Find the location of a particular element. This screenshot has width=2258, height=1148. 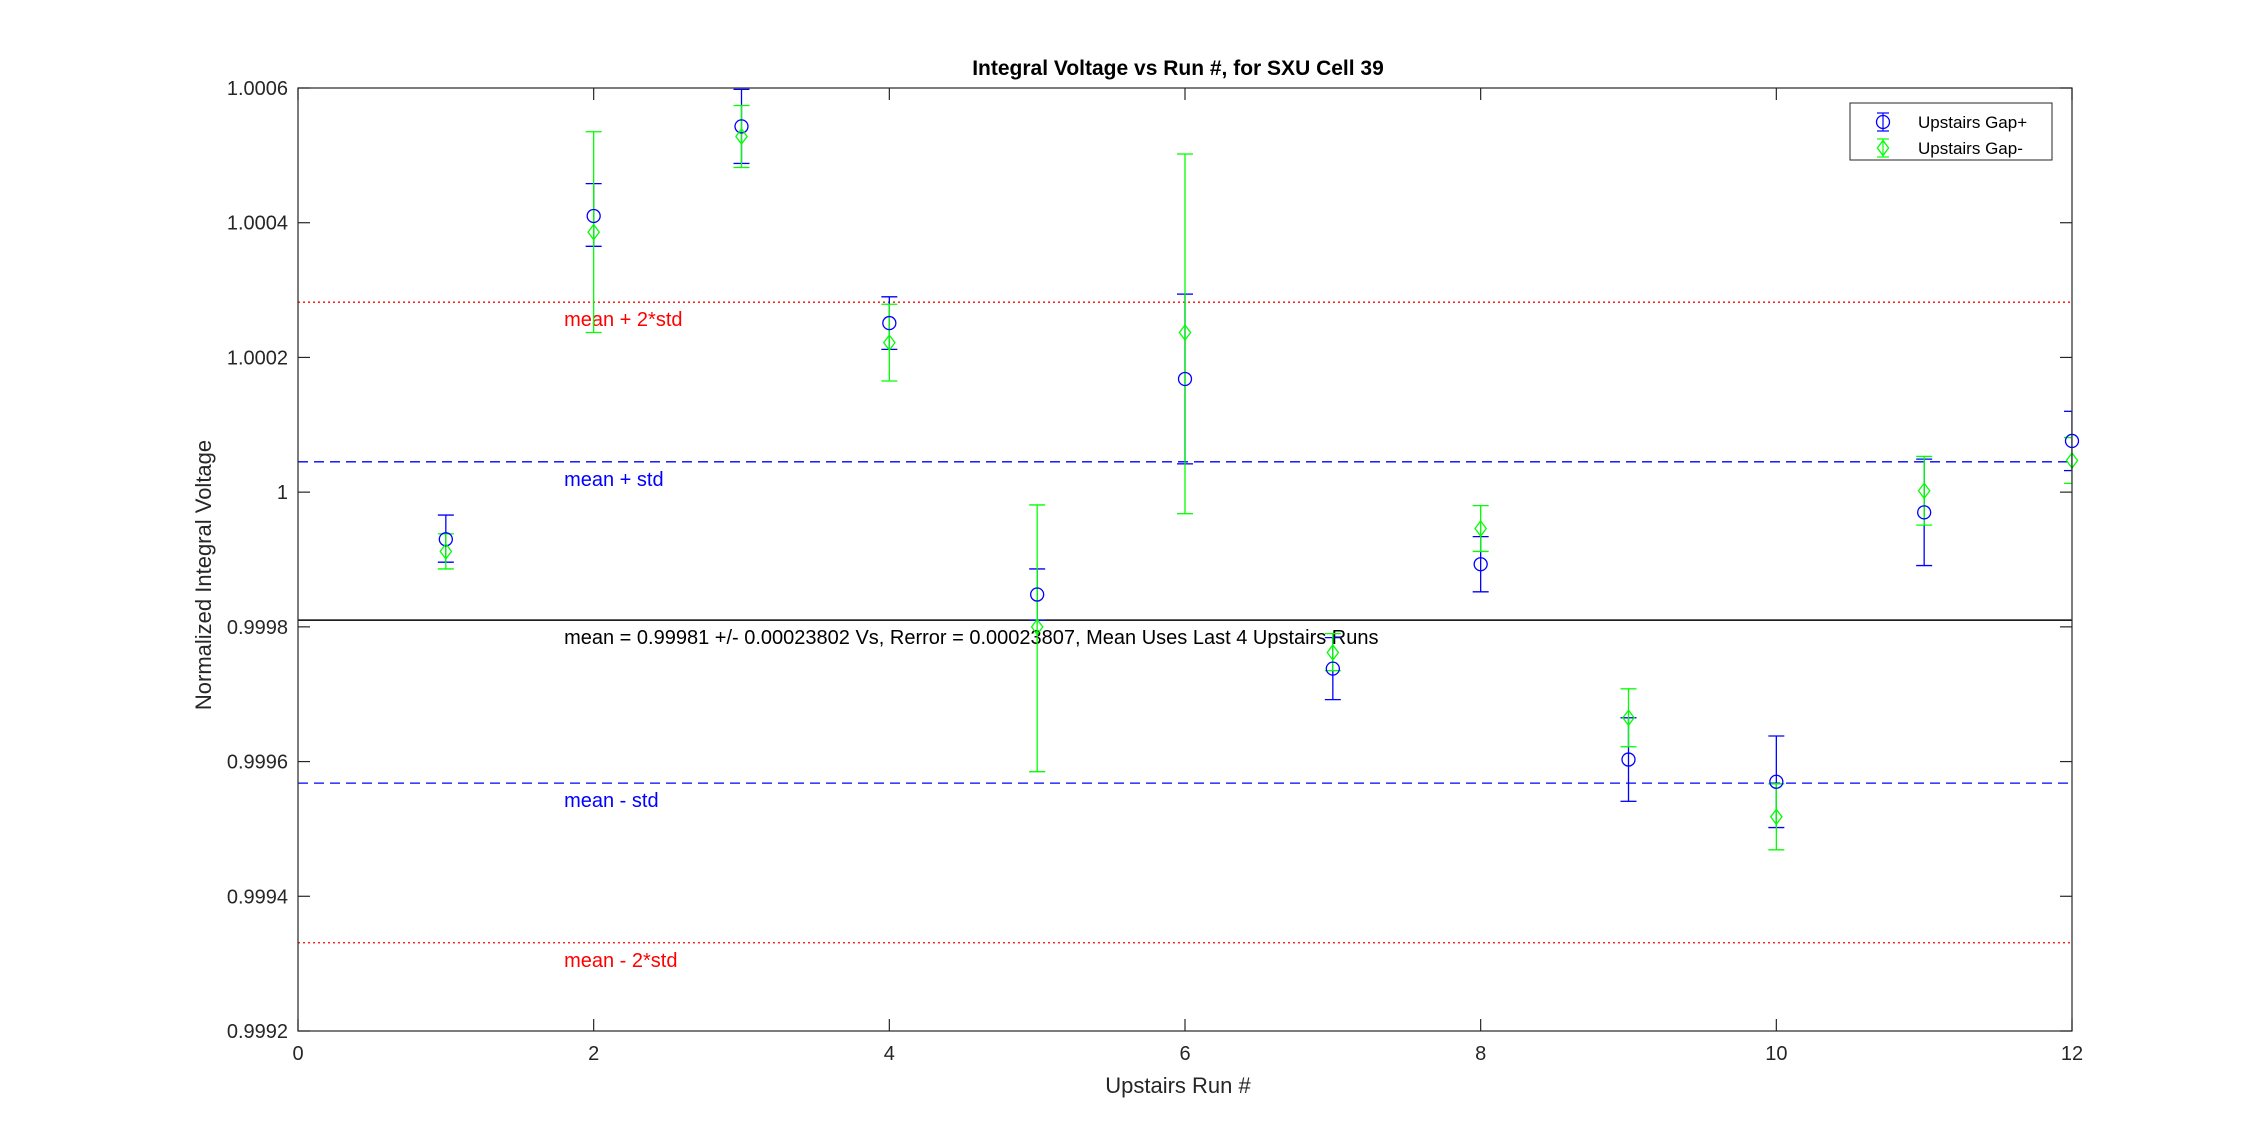

x-tick-label: 12 is located at coordinates (2072, 1054).